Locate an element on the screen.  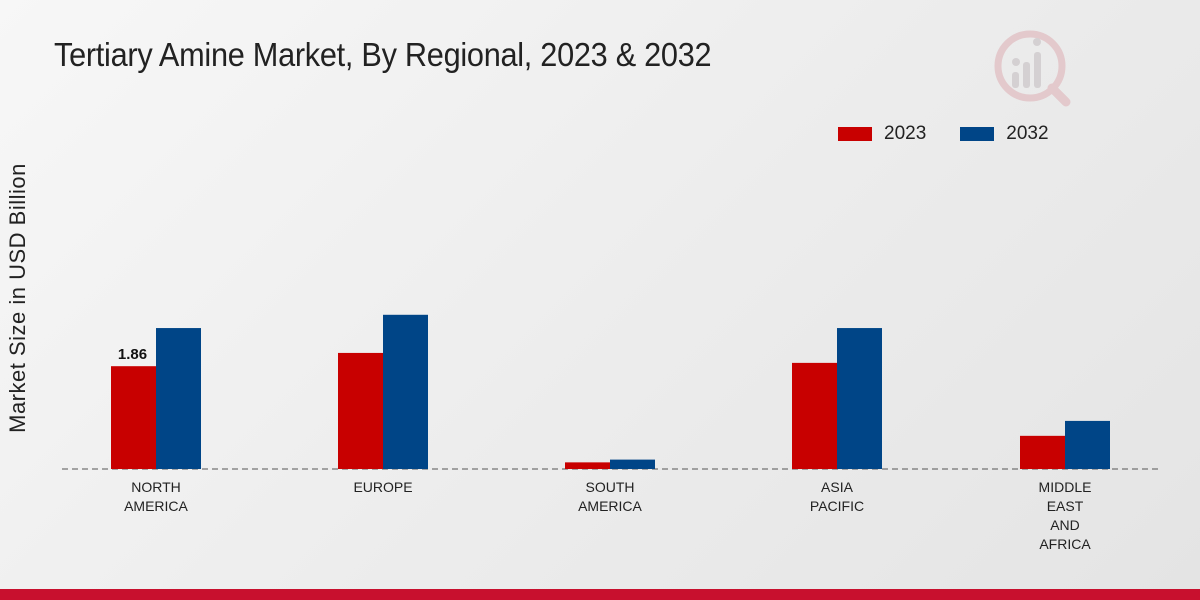
legend-item-2023: 2023 is located at coordinates (882, 134).